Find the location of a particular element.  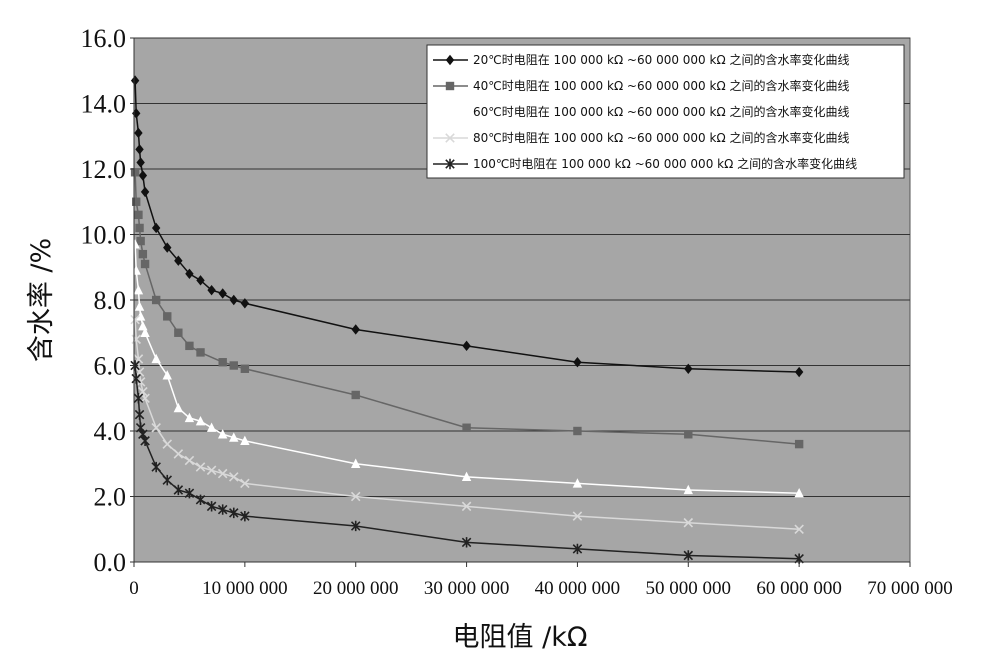

x-axis-label: 电阻值 /kΩ is located at coordinates (520, 637).